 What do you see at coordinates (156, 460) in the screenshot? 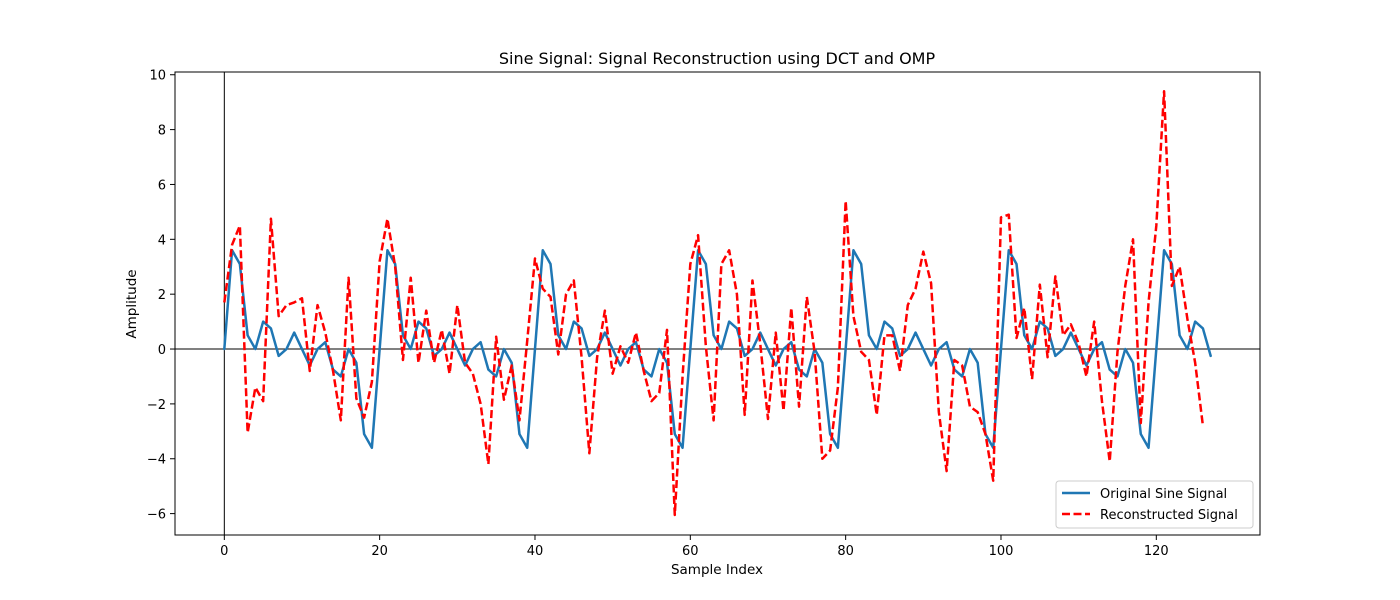
I see `y-tick-label: −4` at bounding box center [156, 460].